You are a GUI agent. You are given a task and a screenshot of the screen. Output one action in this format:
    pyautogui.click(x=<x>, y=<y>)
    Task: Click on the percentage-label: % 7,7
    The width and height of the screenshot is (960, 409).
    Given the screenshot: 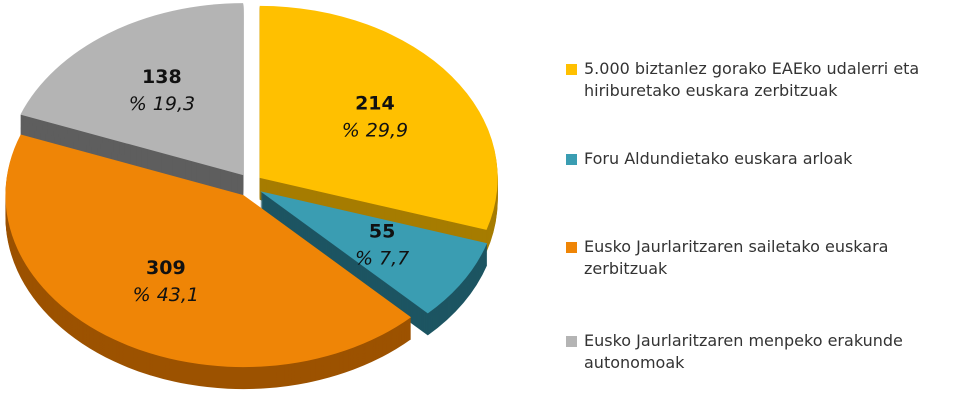 What is the action you would take?
    pyautogui.click(x=382, y=259)
    